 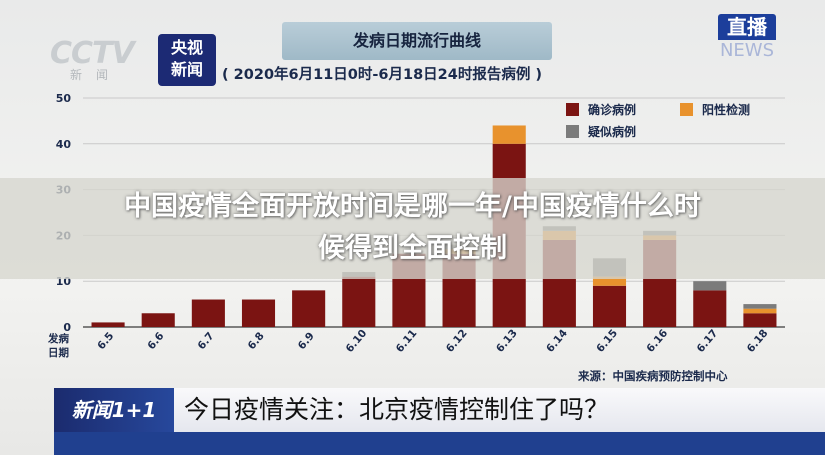 I want to click on overlay-headline-line1: 中国疫情全面开放时间是哪一年/中国疫情什么时, so click(x=412, y=206).